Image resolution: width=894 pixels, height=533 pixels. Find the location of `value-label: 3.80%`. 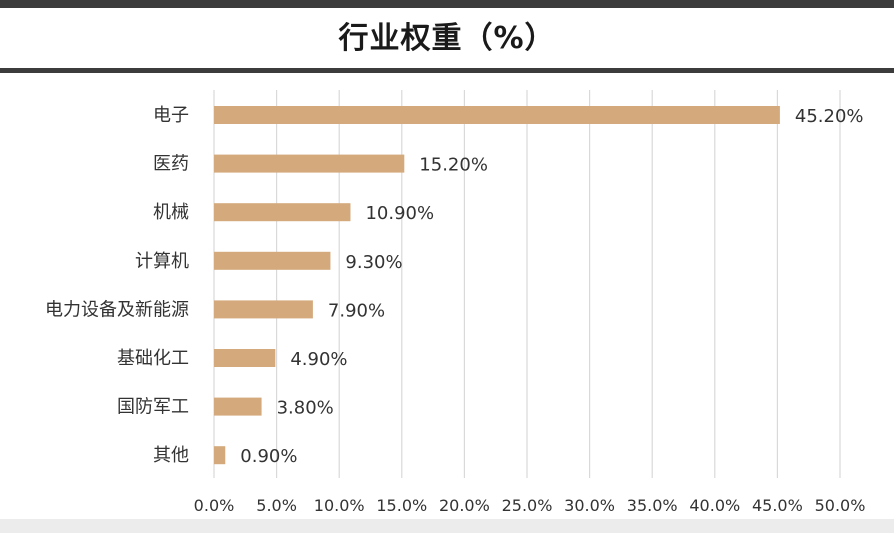

value-label: 3.80% is located at coordinates (305, 408).